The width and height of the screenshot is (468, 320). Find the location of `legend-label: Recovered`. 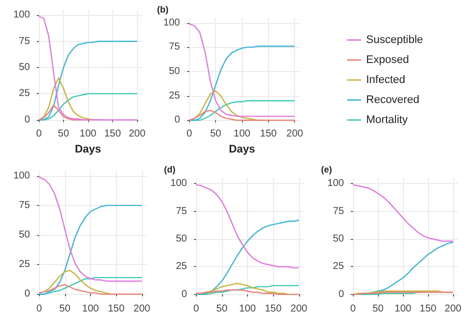

legend-label: Recovered is located at coordinates (393, 100).